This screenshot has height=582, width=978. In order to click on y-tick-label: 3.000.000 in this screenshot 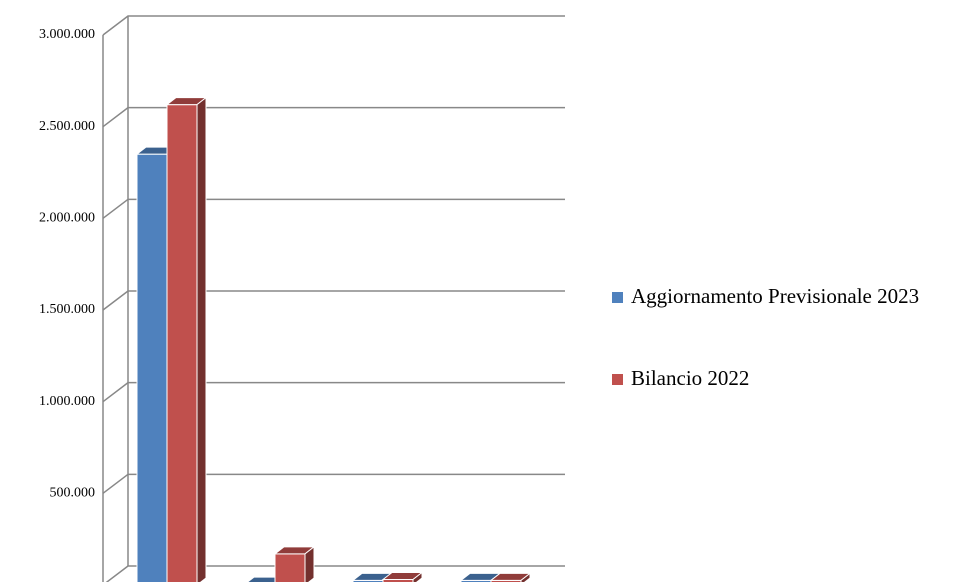, I will do `click(67, 34)`.